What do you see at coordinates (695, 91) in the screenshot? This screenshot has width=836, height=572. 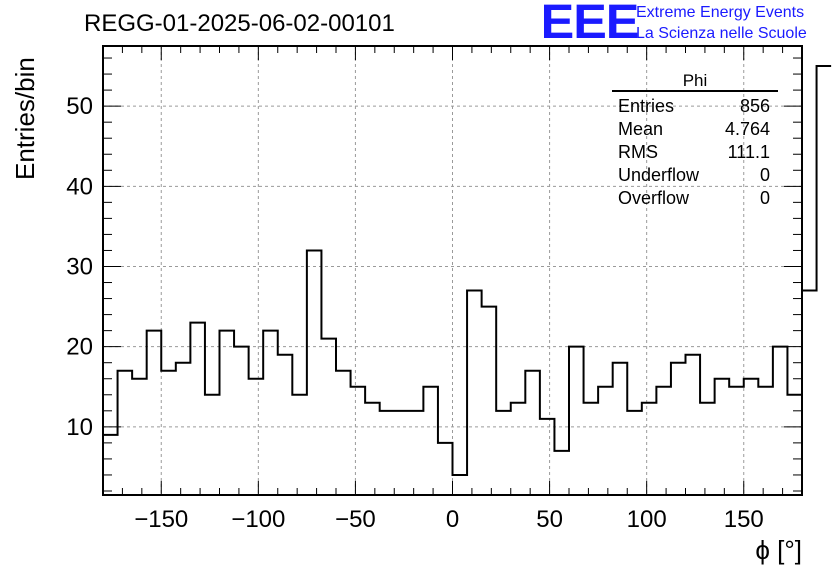 I see `stats-divider` at bounding box center [695, 91].